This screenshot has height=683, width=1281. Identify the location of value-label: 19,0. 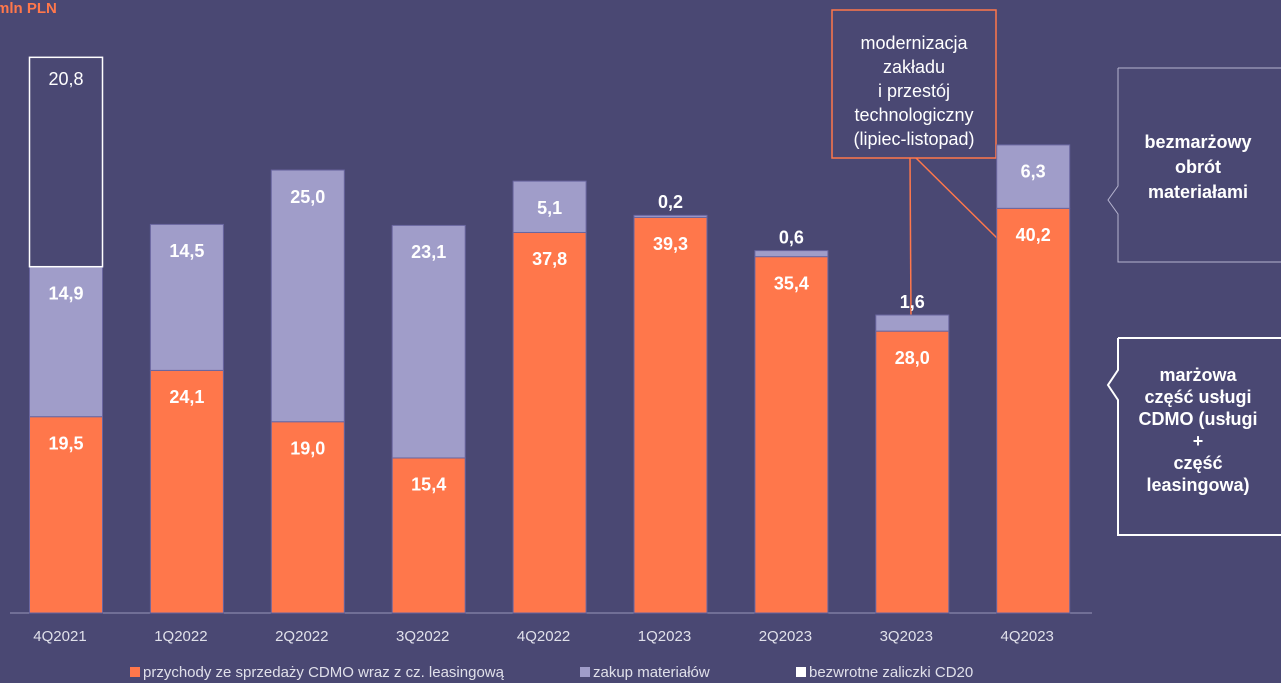
(307, 448).